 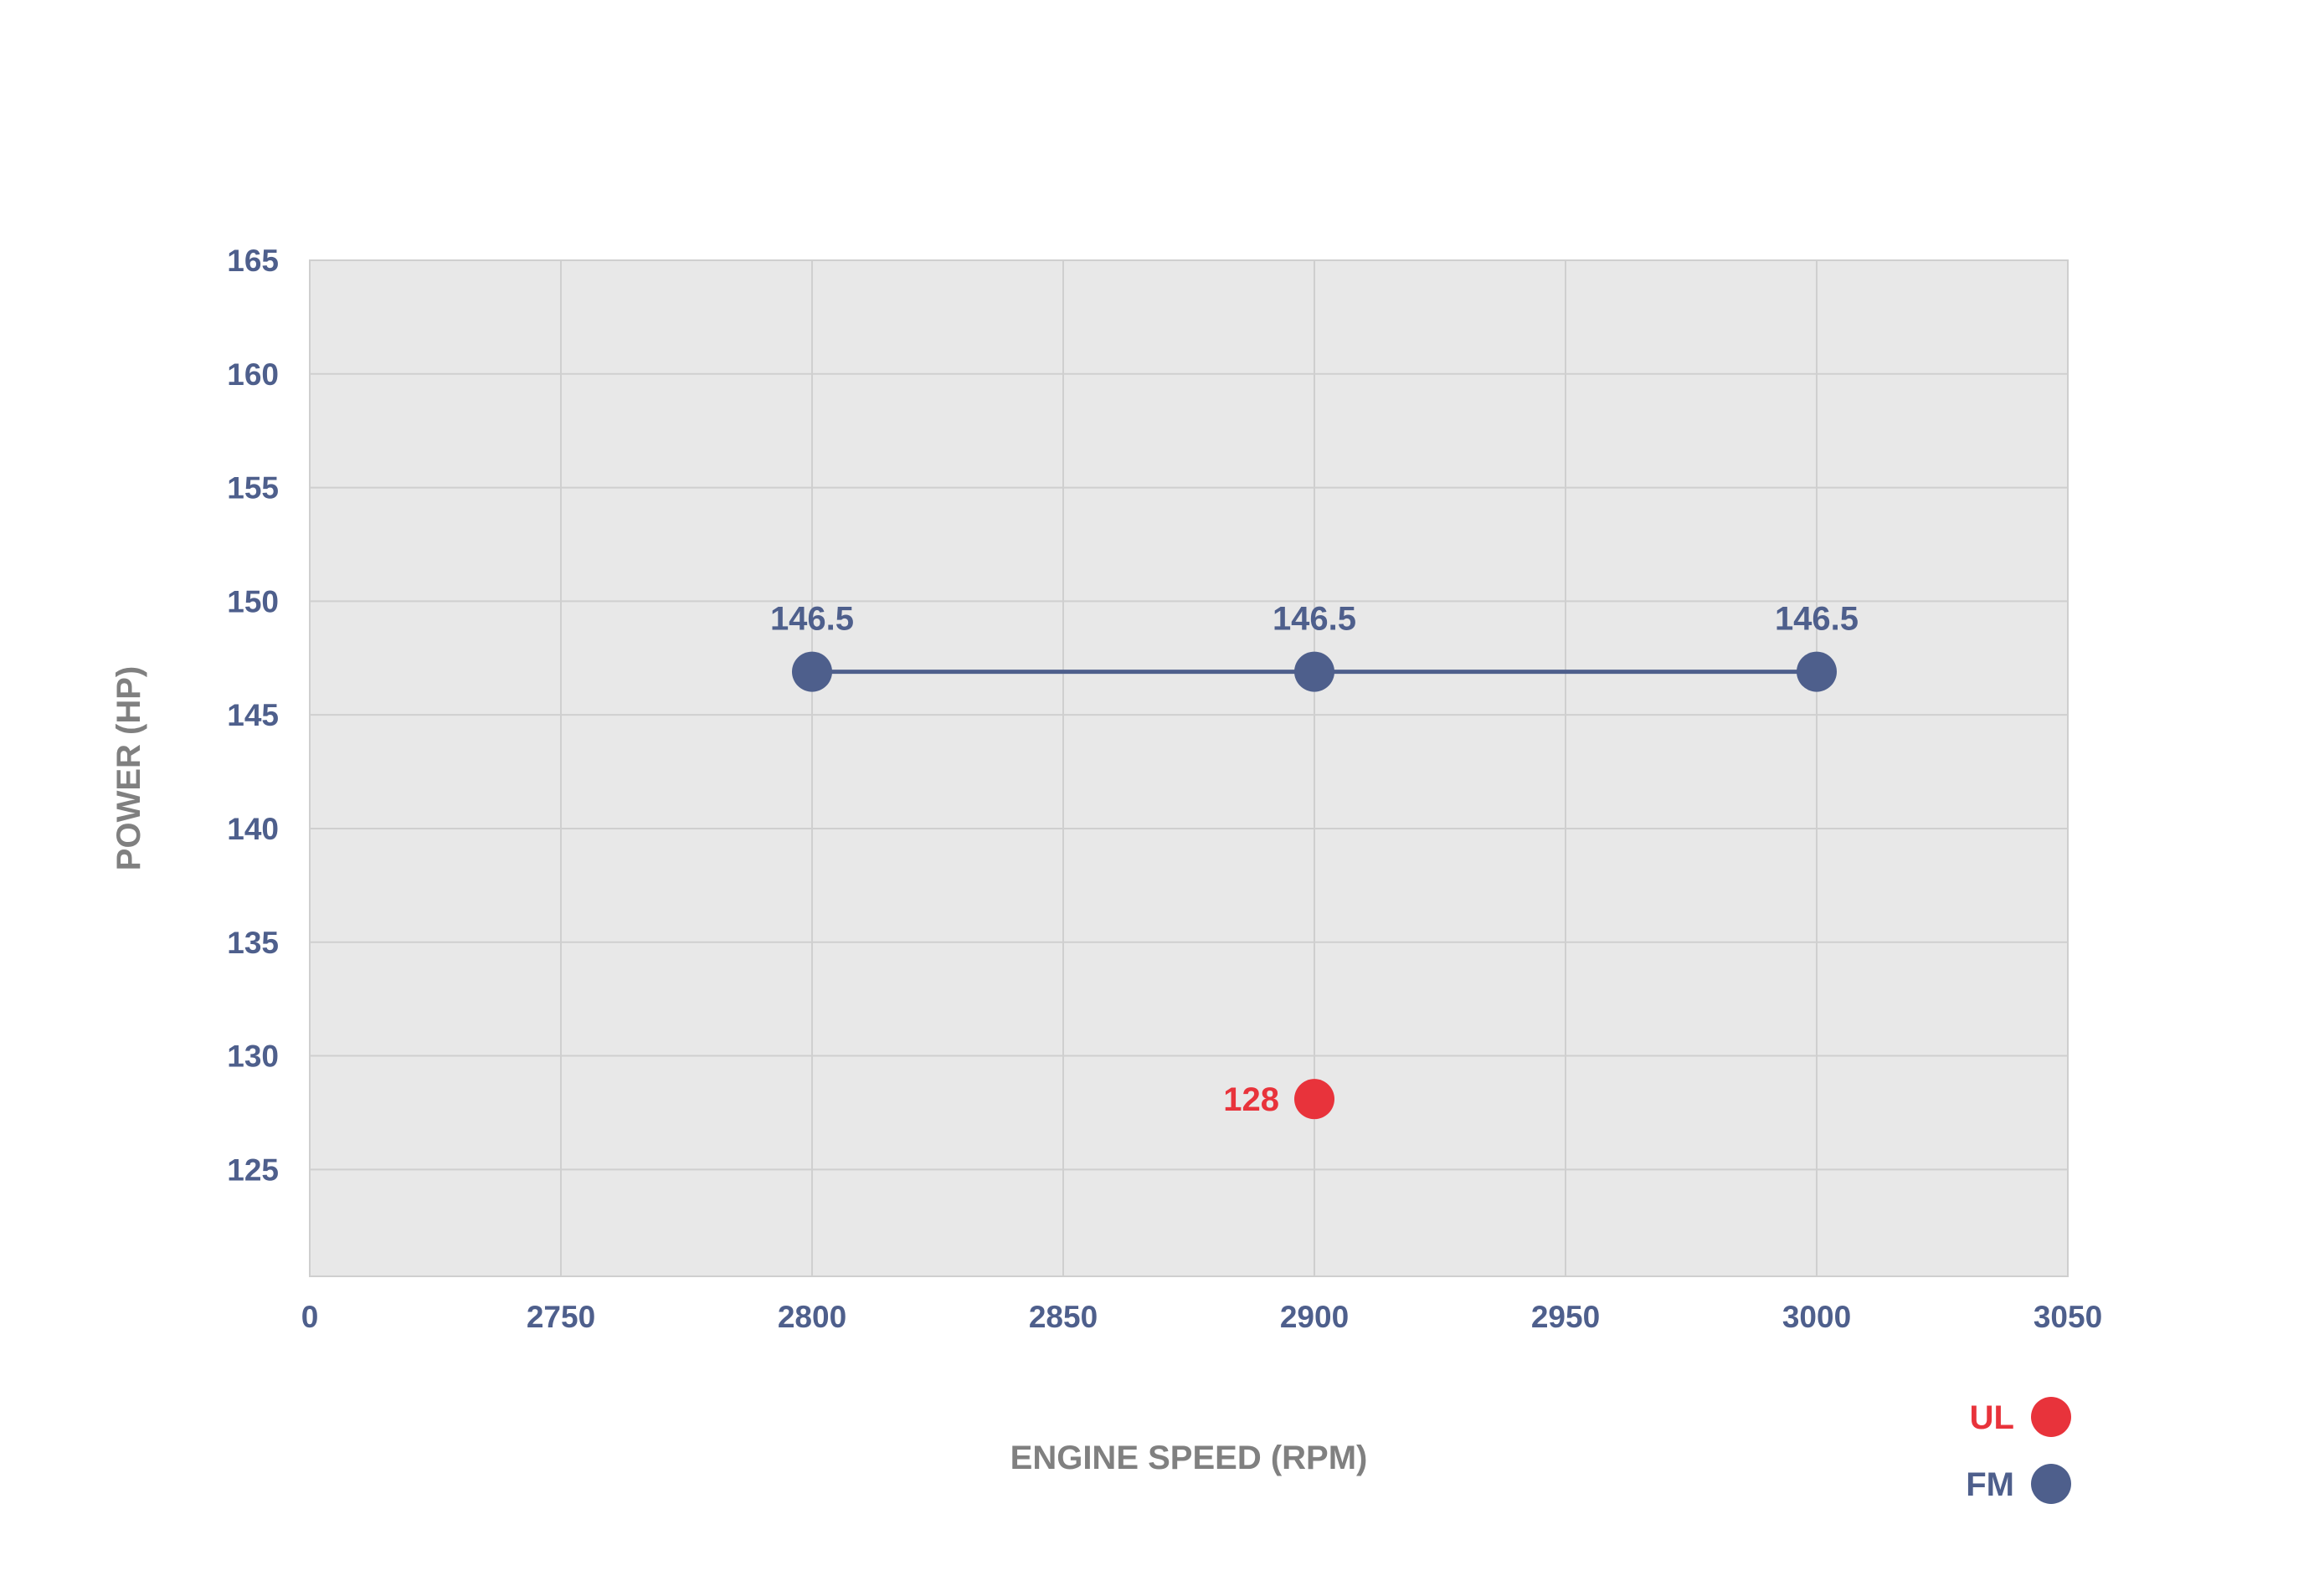 I want to click on y-tick-label: 145, so click(x=253, y=715).